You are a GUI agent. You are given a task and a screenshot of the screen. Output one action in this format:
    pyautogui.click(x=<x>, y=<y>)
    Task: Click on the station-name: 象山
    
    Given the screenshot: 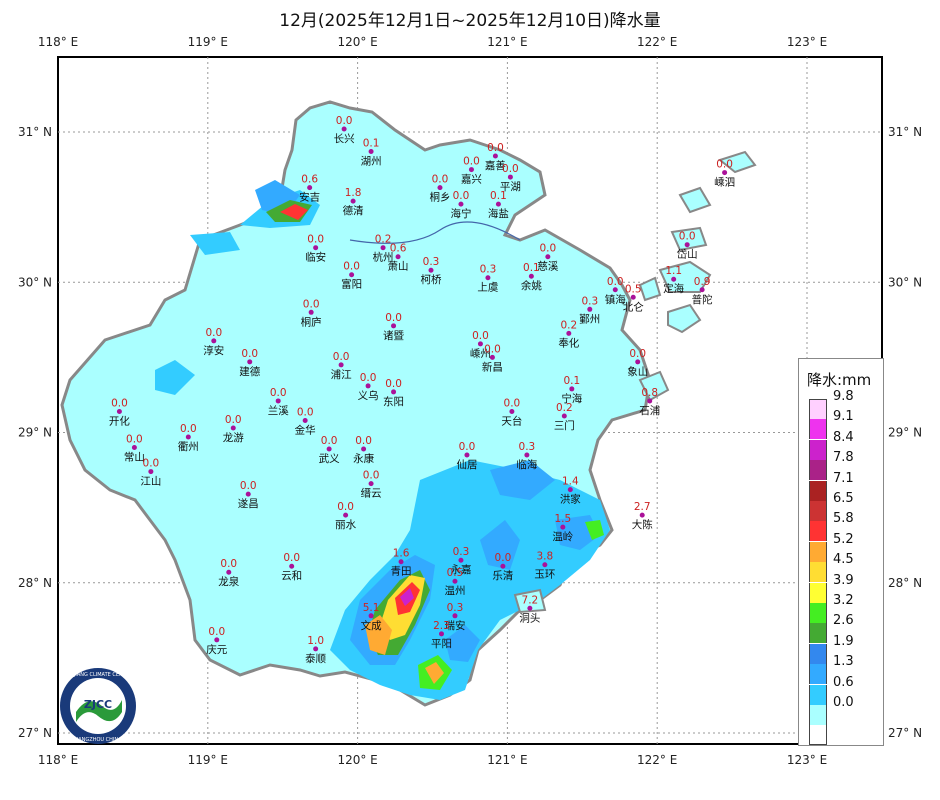 What is the action you would take?
    pyautogui.click(x=637, y=372)
    